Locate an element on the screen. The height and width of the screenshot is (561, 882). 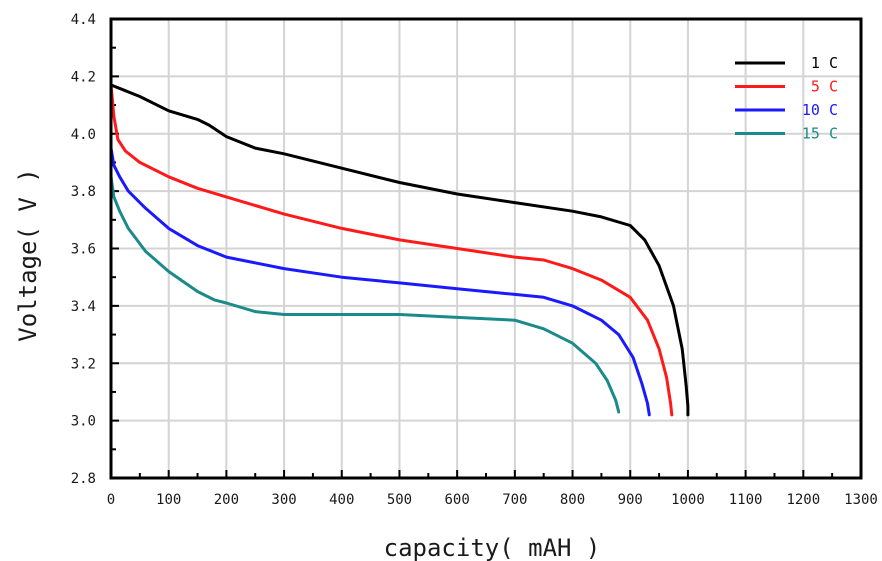
y-tick-label: 3.4 is located at coordinates (83, 307).